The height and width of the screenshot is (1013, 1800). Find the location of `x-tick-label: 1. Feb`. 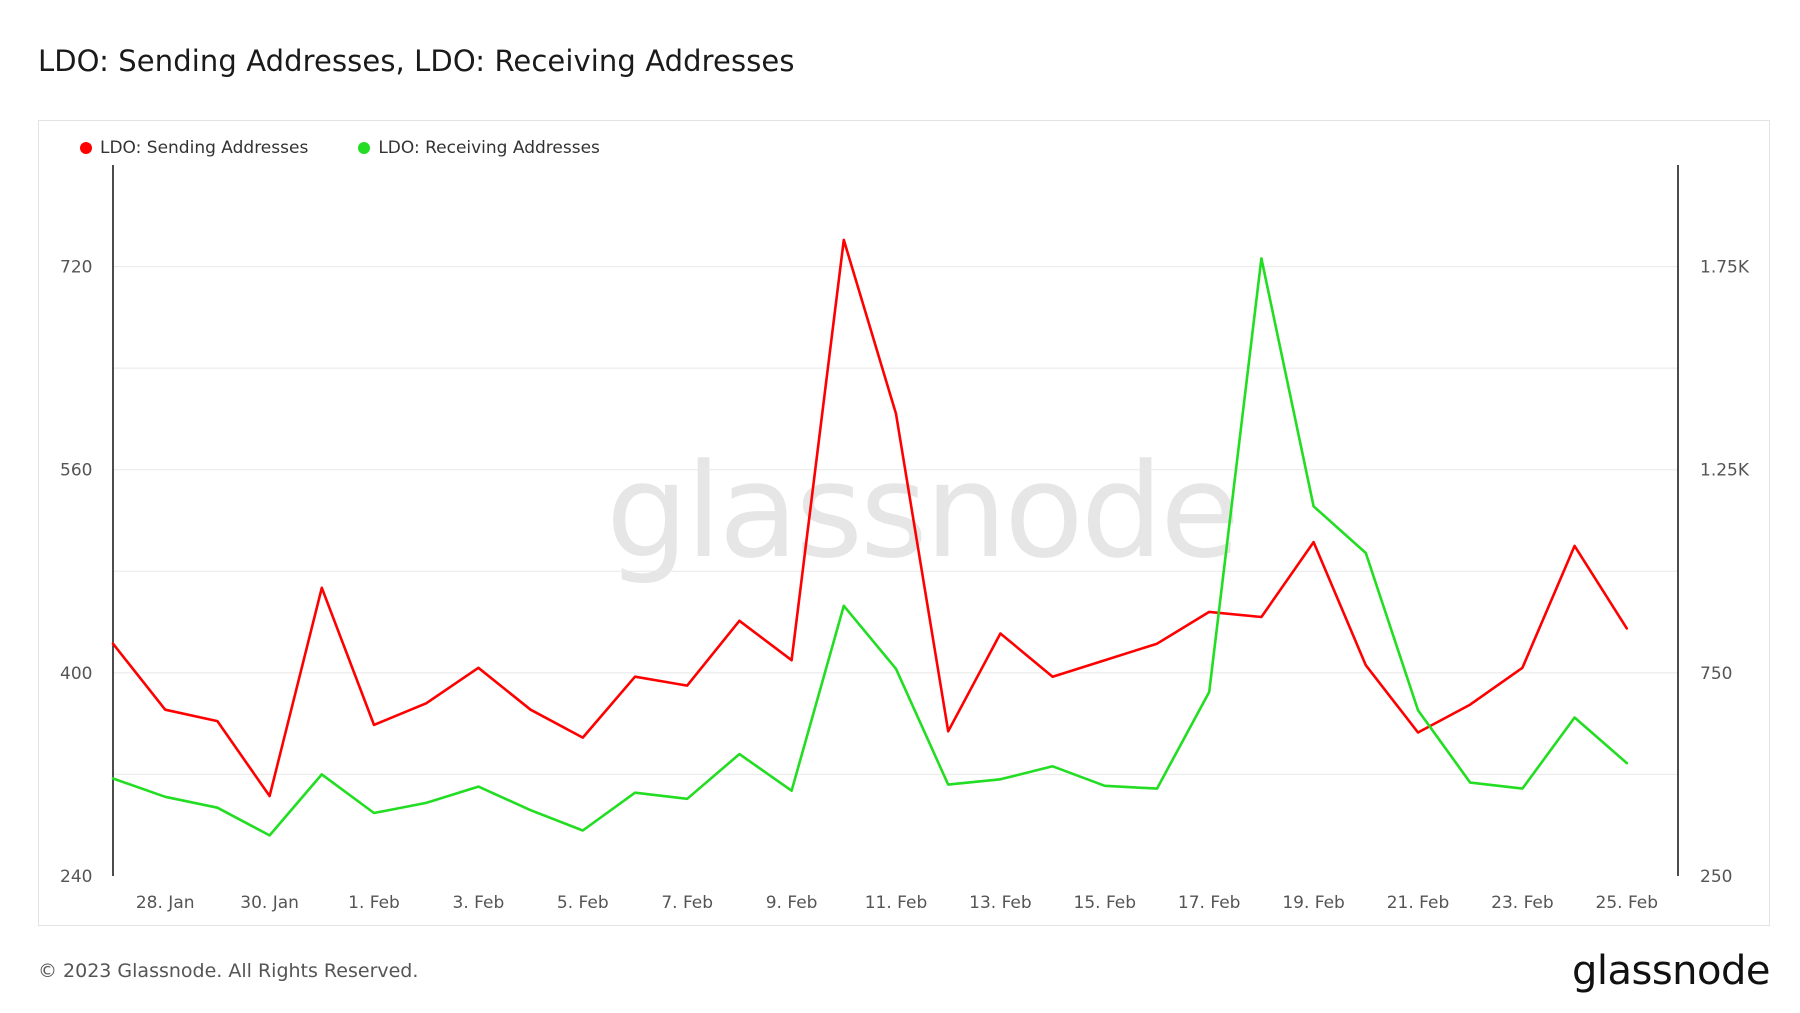

x-tick-label: 1. Feb is located at coordinates (374, 903).